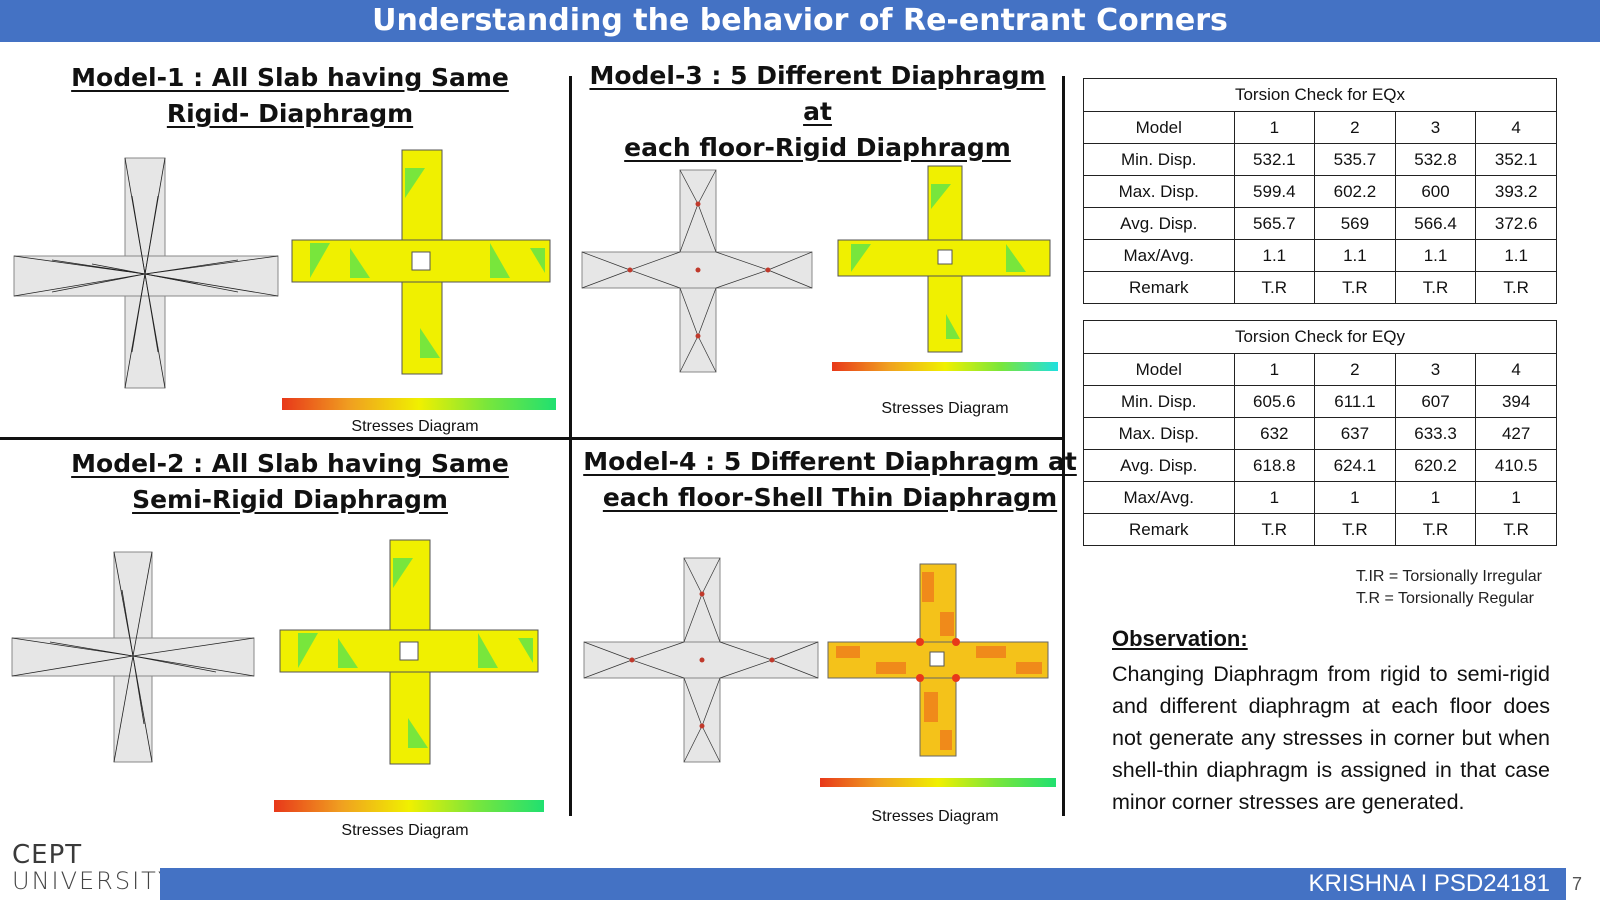 The height and width of the screenshot is (900, 1600). Describe the element at coordinates (1320, 401) in the screenshot. I see `table-row: Min. Disp. 605.6 611.1 607 394` at that location.